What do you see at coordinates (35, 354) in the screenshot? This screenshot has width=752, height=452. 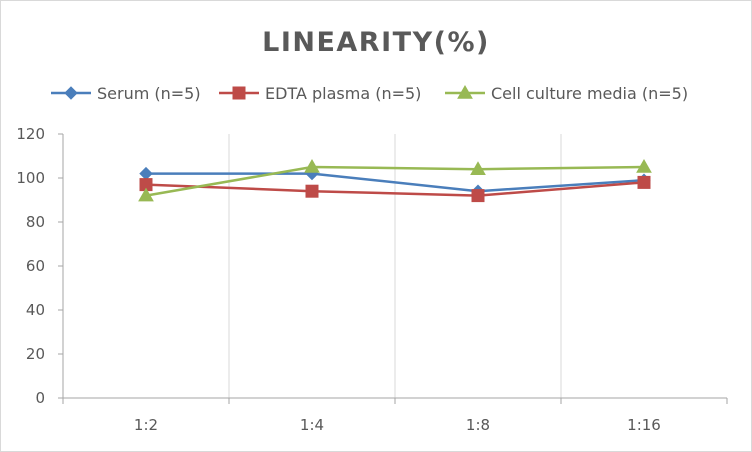 I see `y-tick-label: 20` at bounding box center [35, 354].